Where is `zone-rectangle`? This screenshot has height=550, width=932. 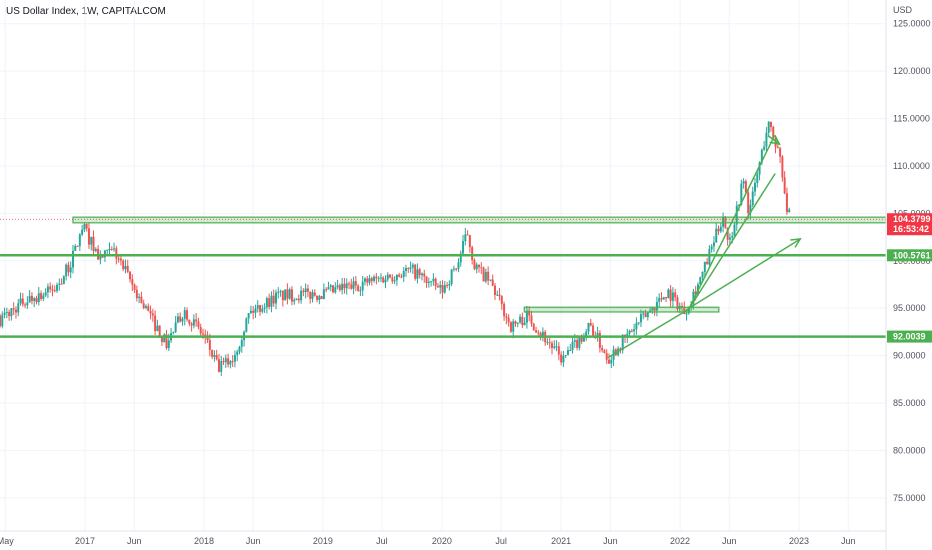
zone-rectangle is located at coordinates (479, 220).